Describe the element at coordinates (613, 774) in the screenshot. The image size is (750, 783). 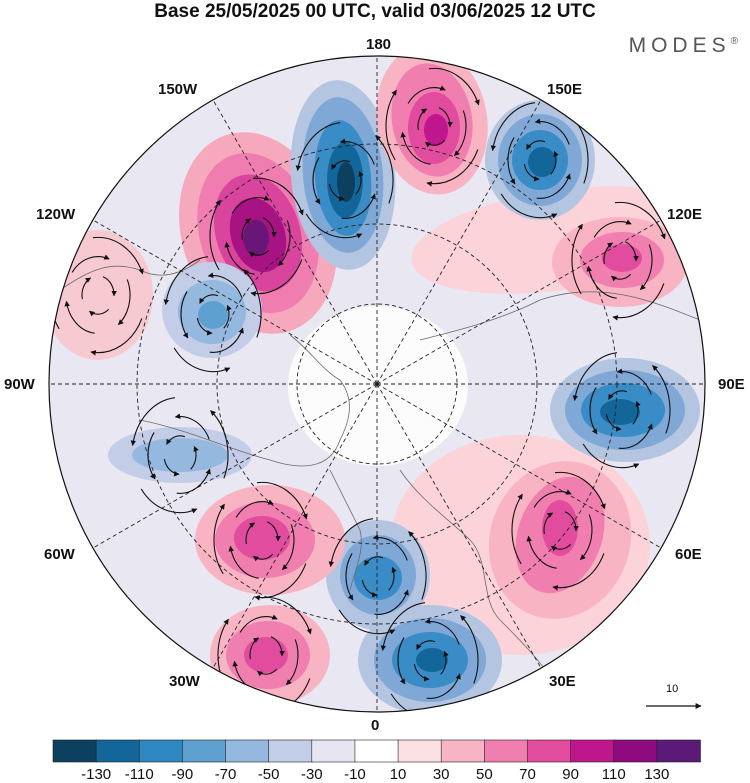
I see `colorbar-tick-label: 110` at that location.